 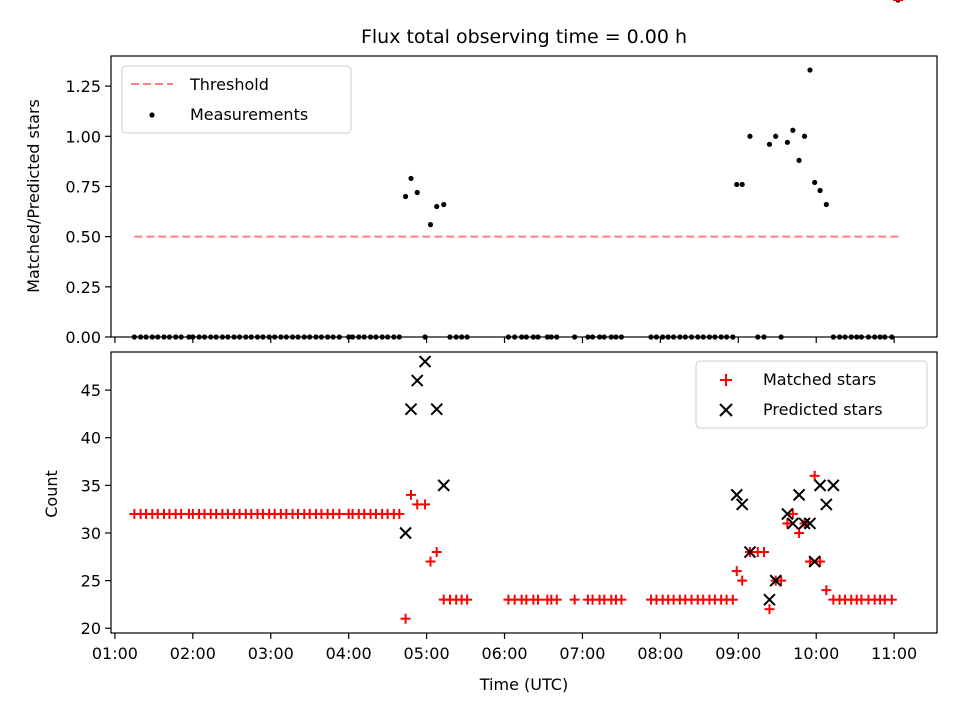 What do you see at coordinates (152, 115) in the screenshot?
I see `legend-measurements-swatch` at bounding box center [152, 115].